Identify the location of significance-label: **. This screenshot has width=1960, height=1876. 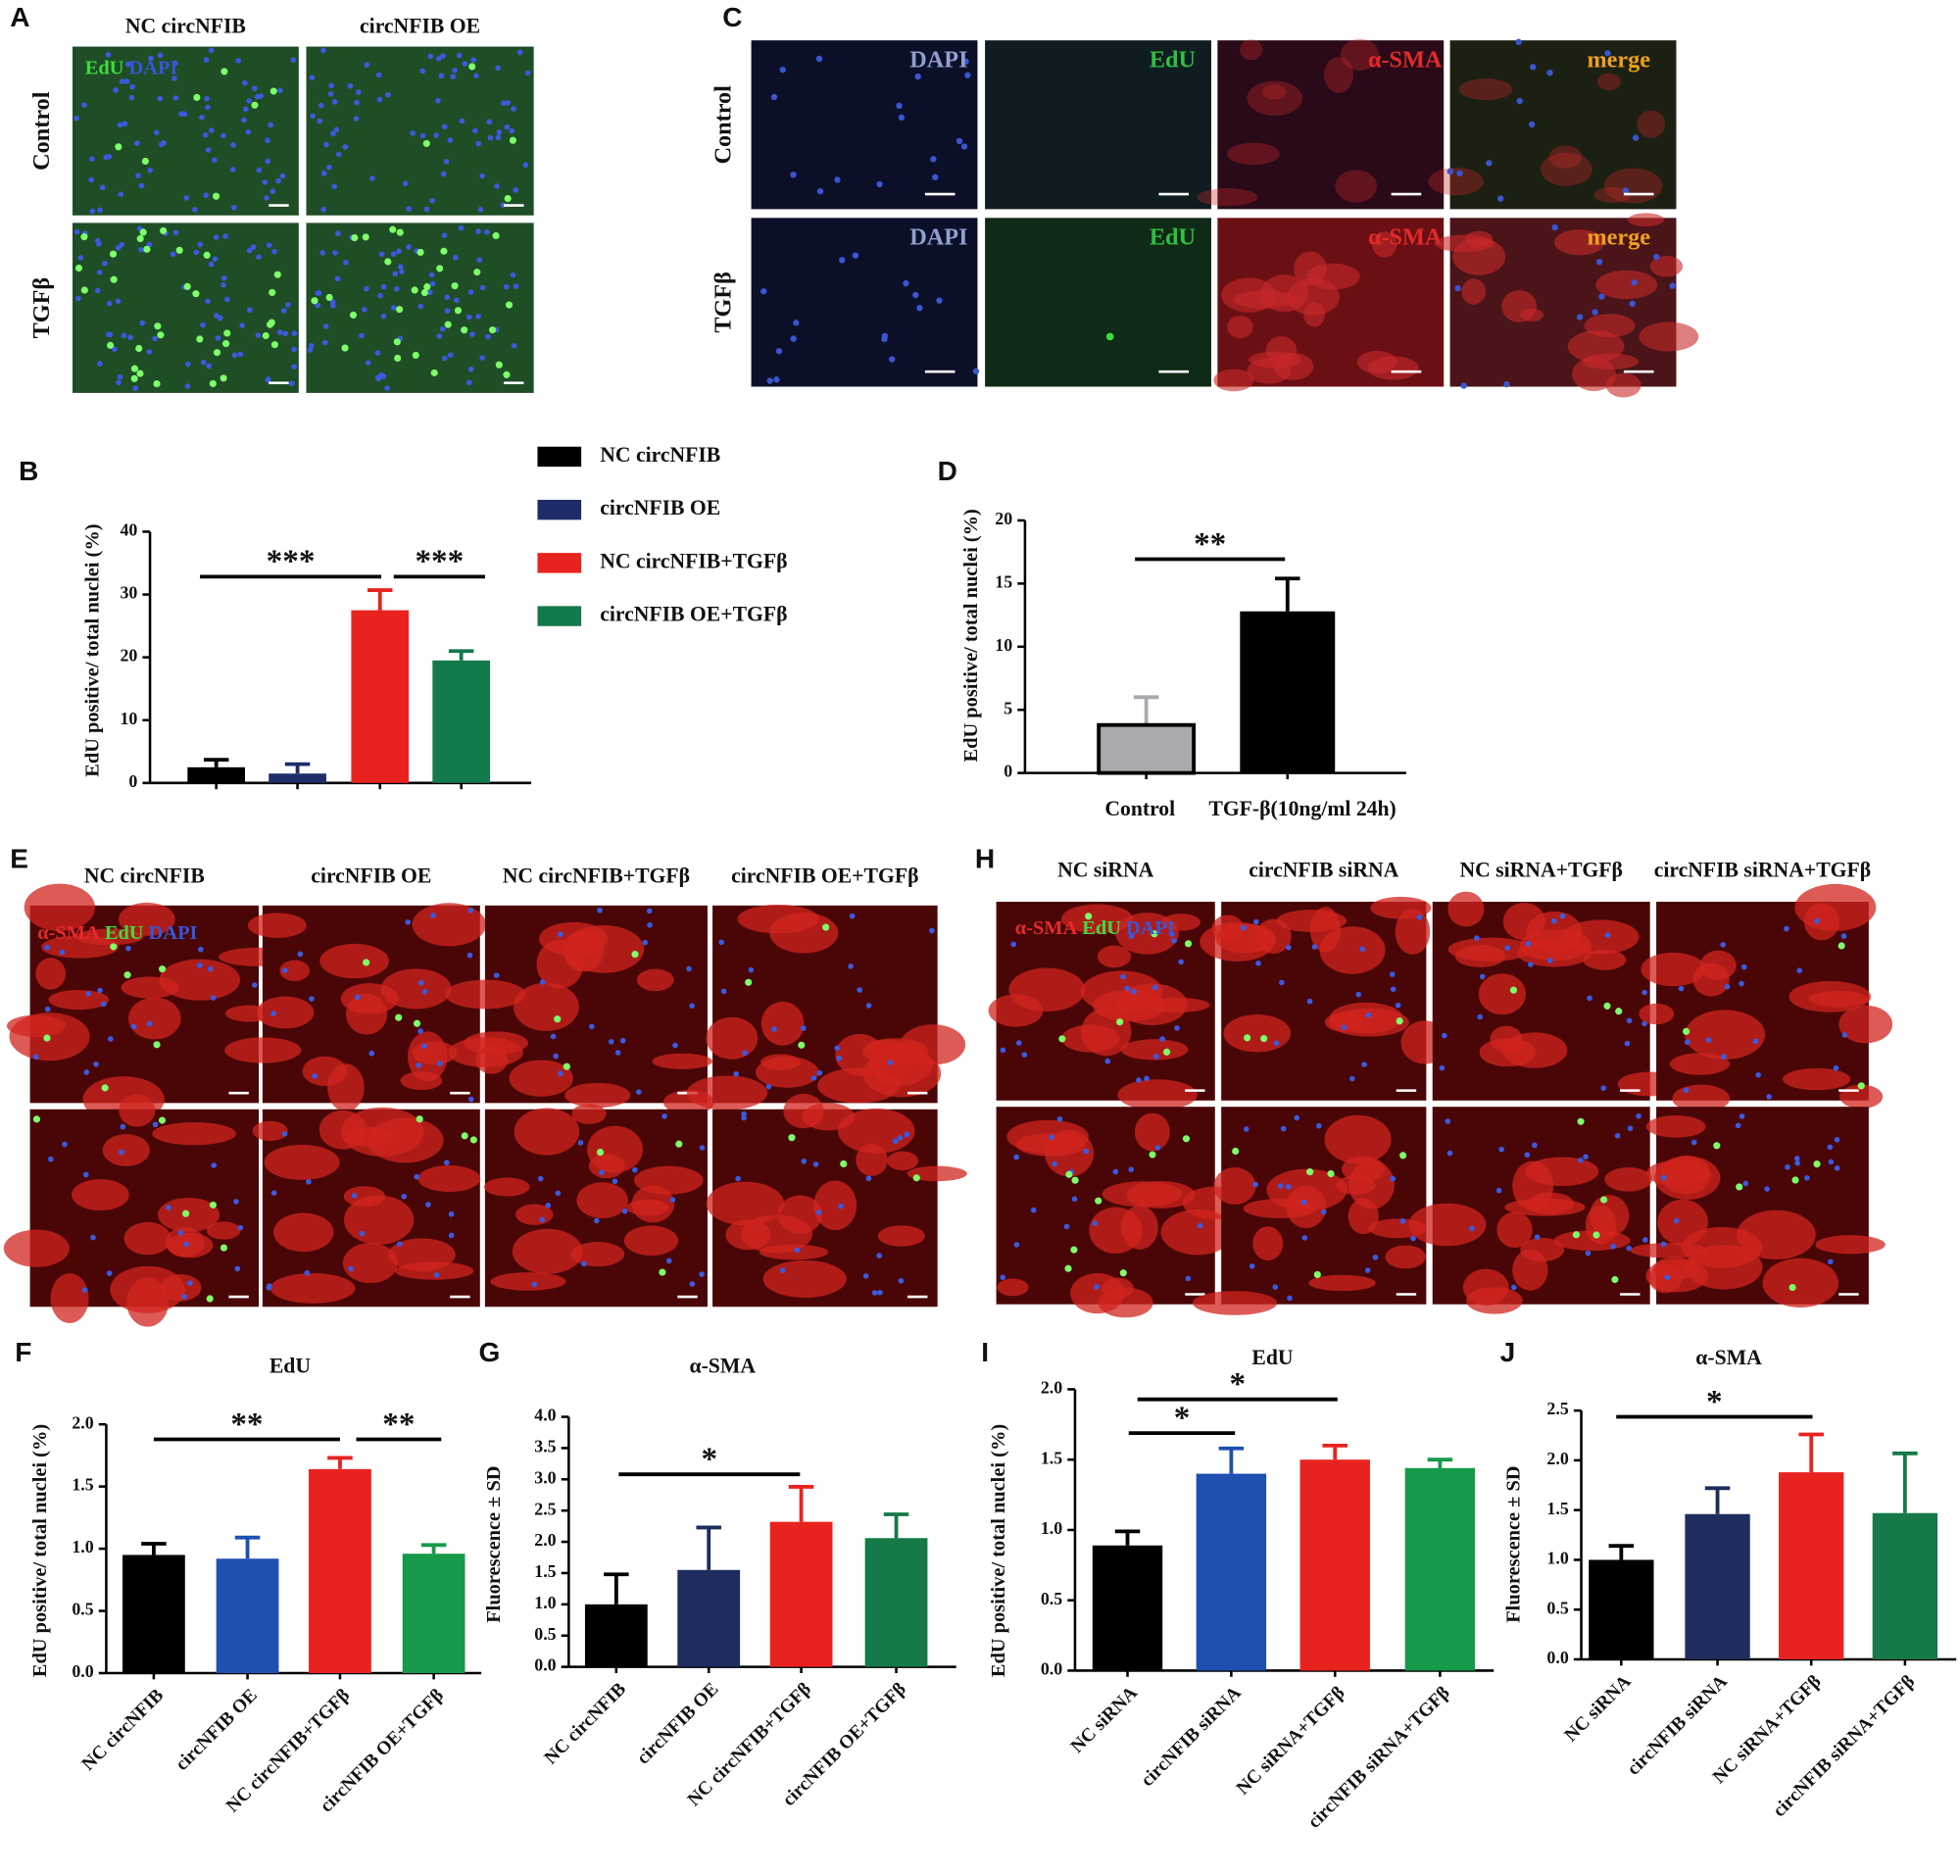
(398, 1424).